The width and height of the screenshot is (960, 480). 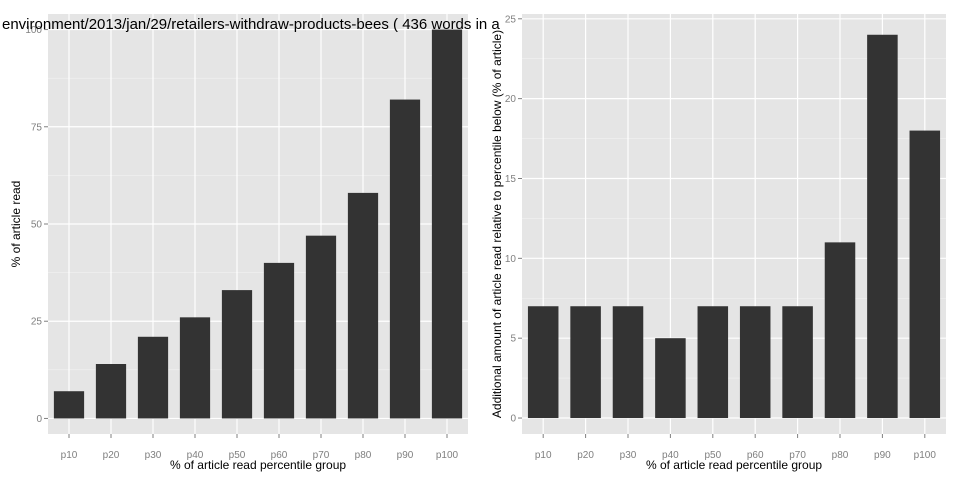 I want to click on y-tick-label: 50, so click(x=37, y=225).